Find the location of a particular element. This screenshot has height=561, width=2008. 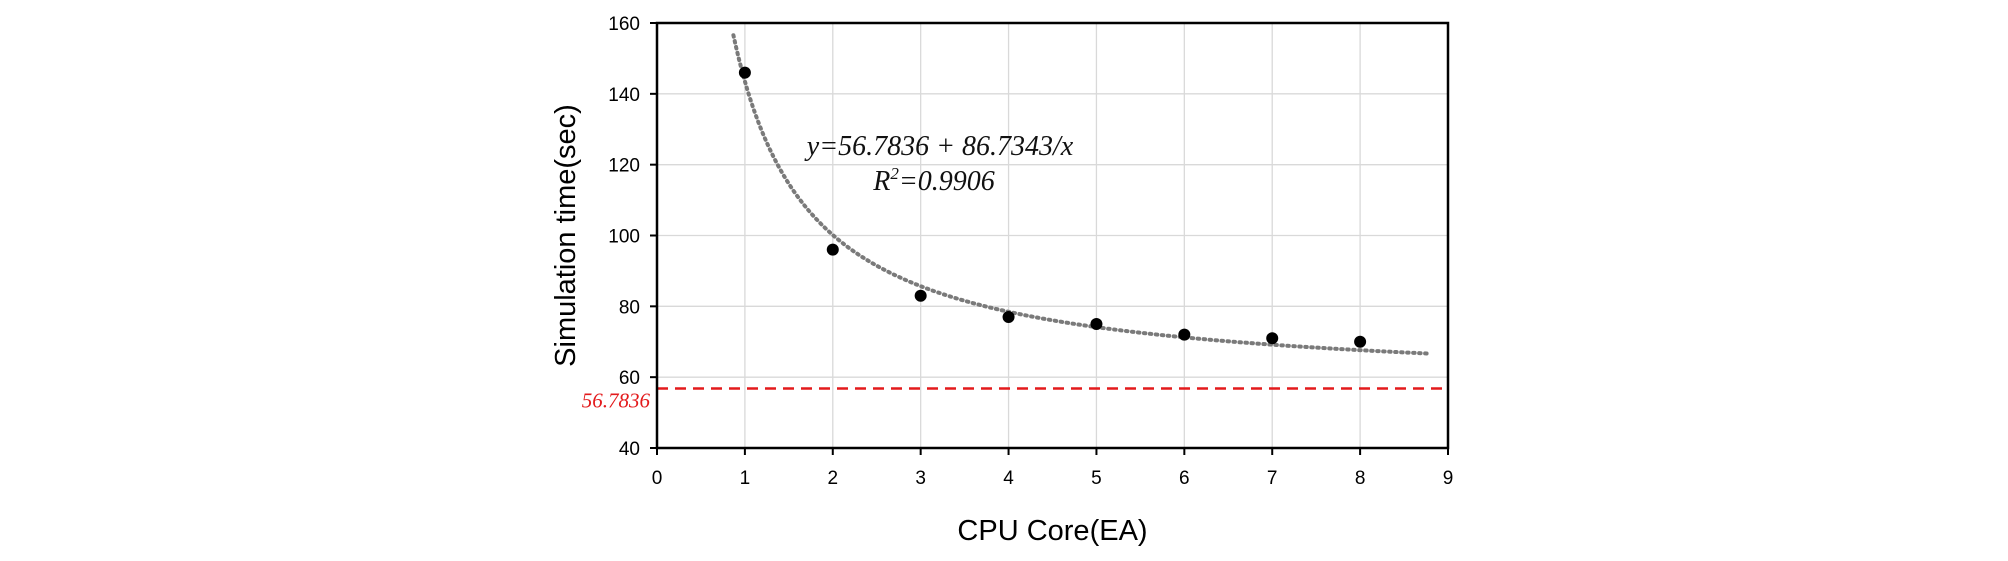

y-tick-label: 160 is located at coordinates (624, 24).